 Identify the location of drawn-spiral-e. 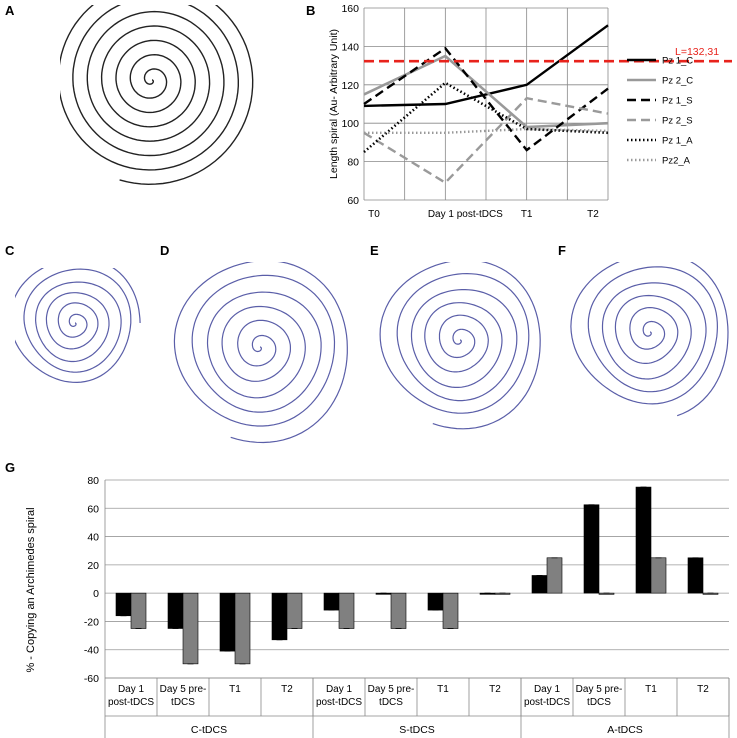
(460, 346).